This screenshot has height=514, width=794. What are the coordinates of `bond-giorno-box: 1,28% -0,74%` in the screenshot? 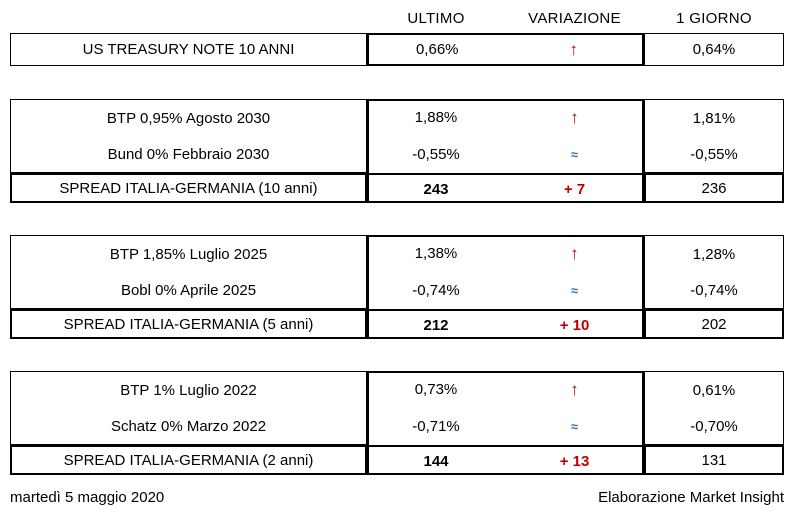 It's located at (714, 272).